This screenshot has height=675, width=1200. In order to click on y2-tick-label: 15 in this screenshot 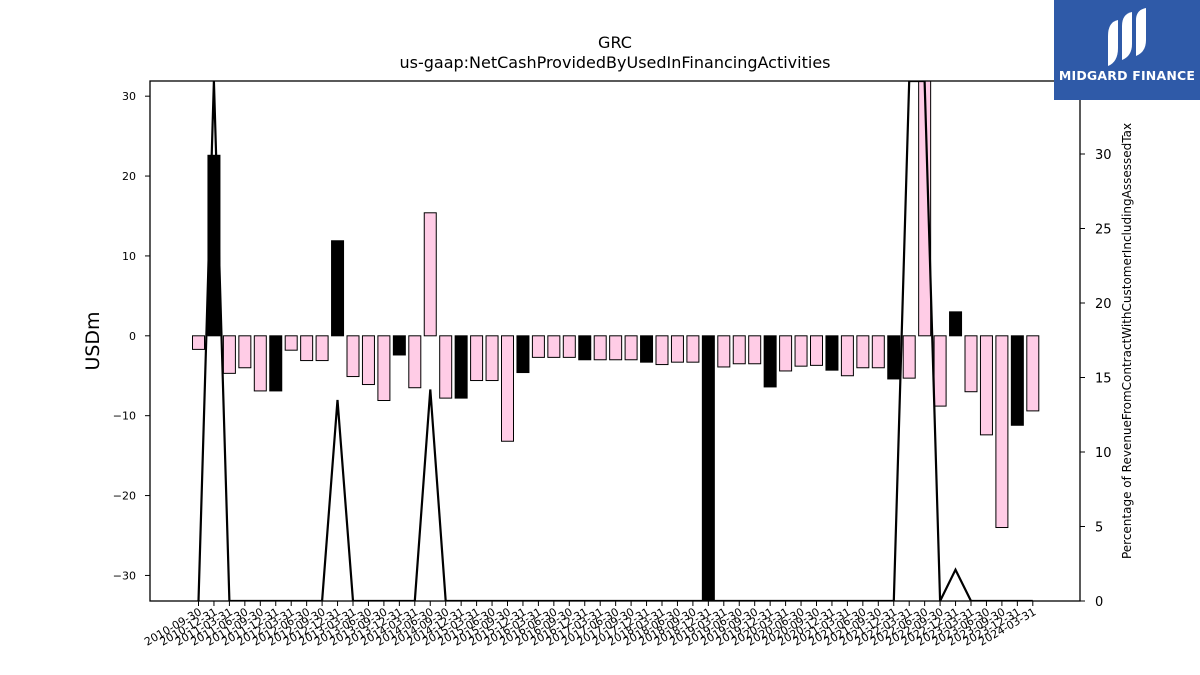, I will do `click(1103, 379)`.